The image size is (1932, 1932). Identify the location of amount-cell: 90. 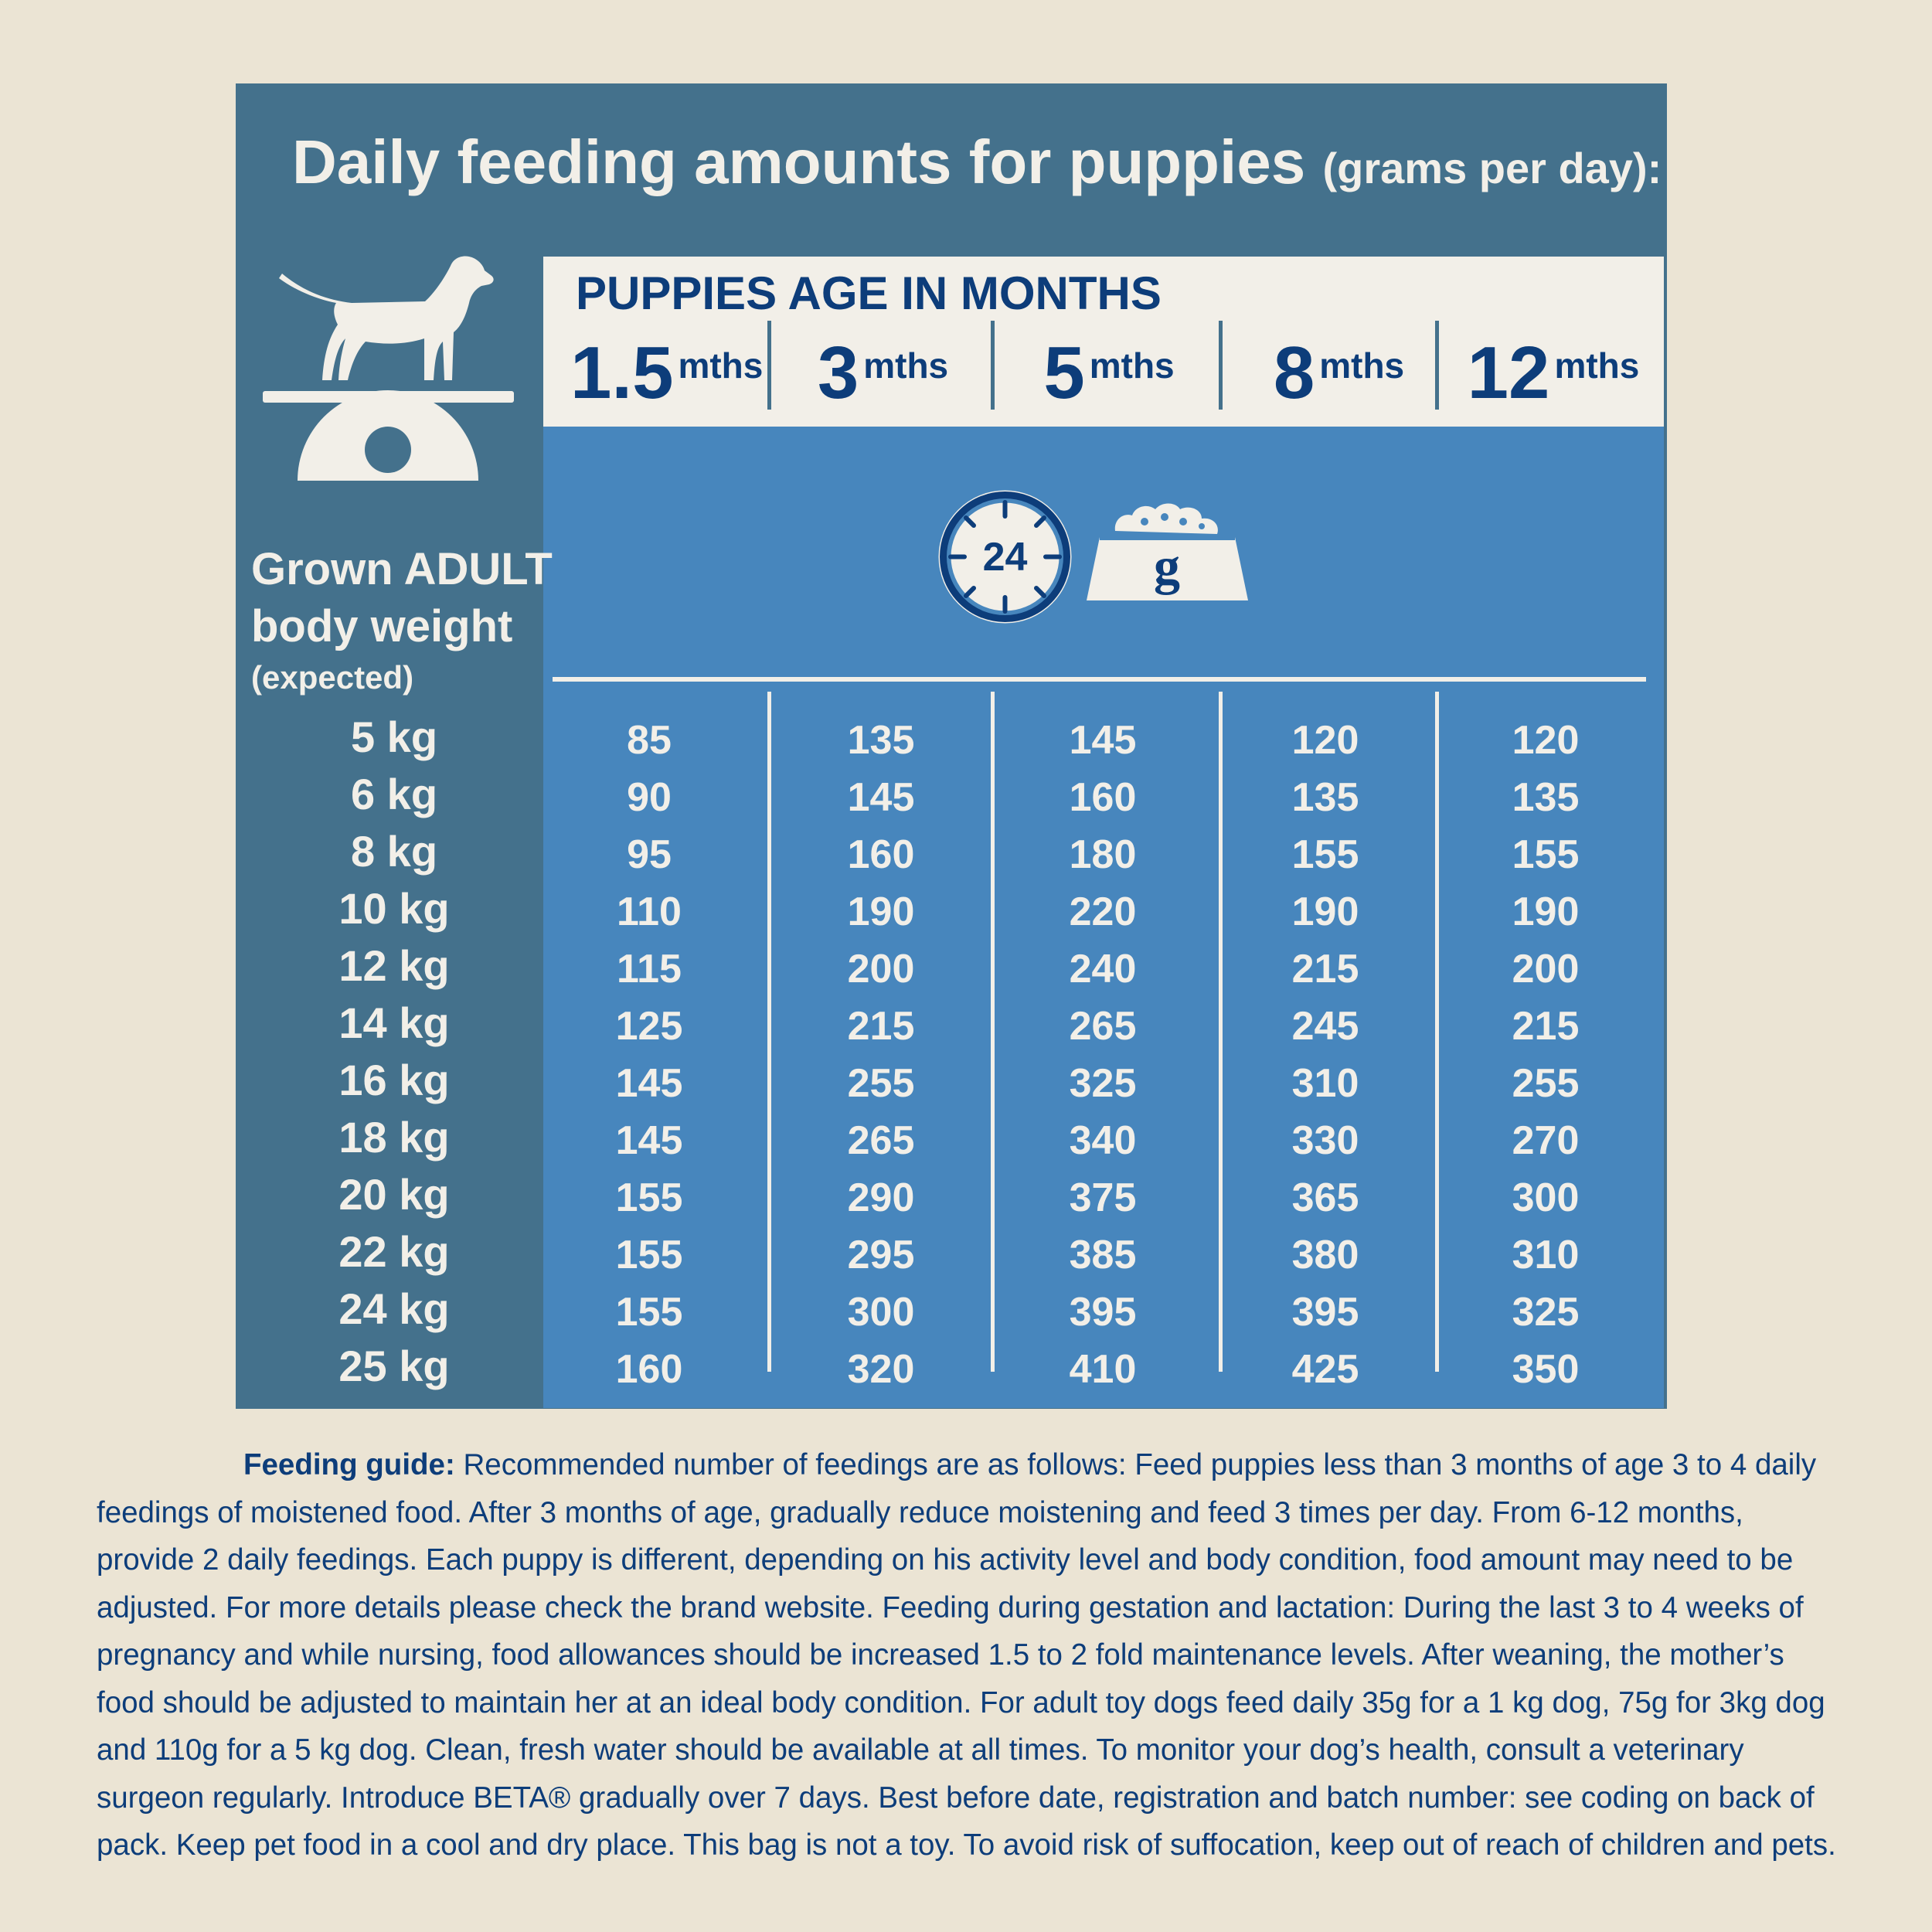
(649, 798).